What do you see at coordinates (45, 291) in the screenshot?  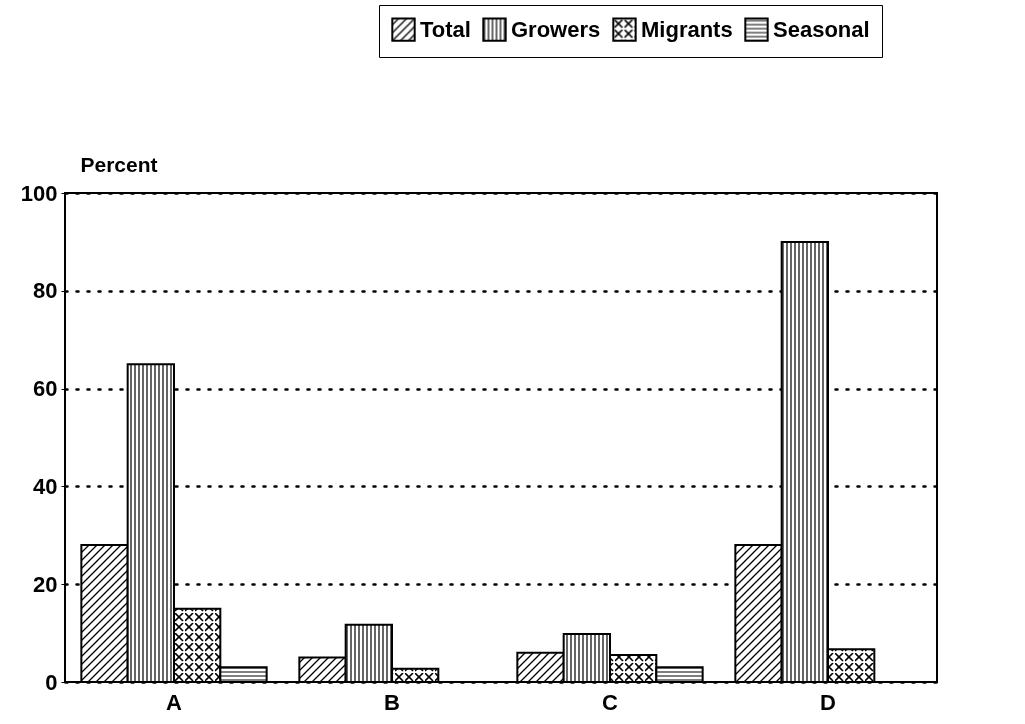 I see `y-tick-label: 80` at bounding box center [45, 291].